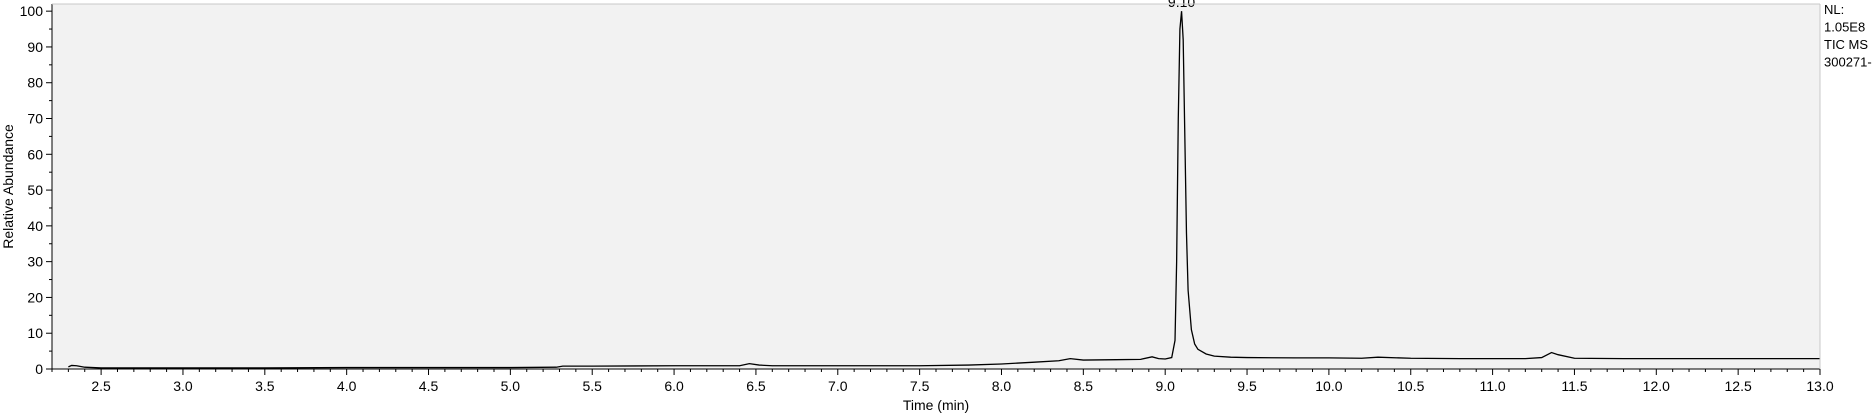  Describe the element at coordinates (1819, 386) in the screenshot. I see `x-tick-label: 13.0` at that location.